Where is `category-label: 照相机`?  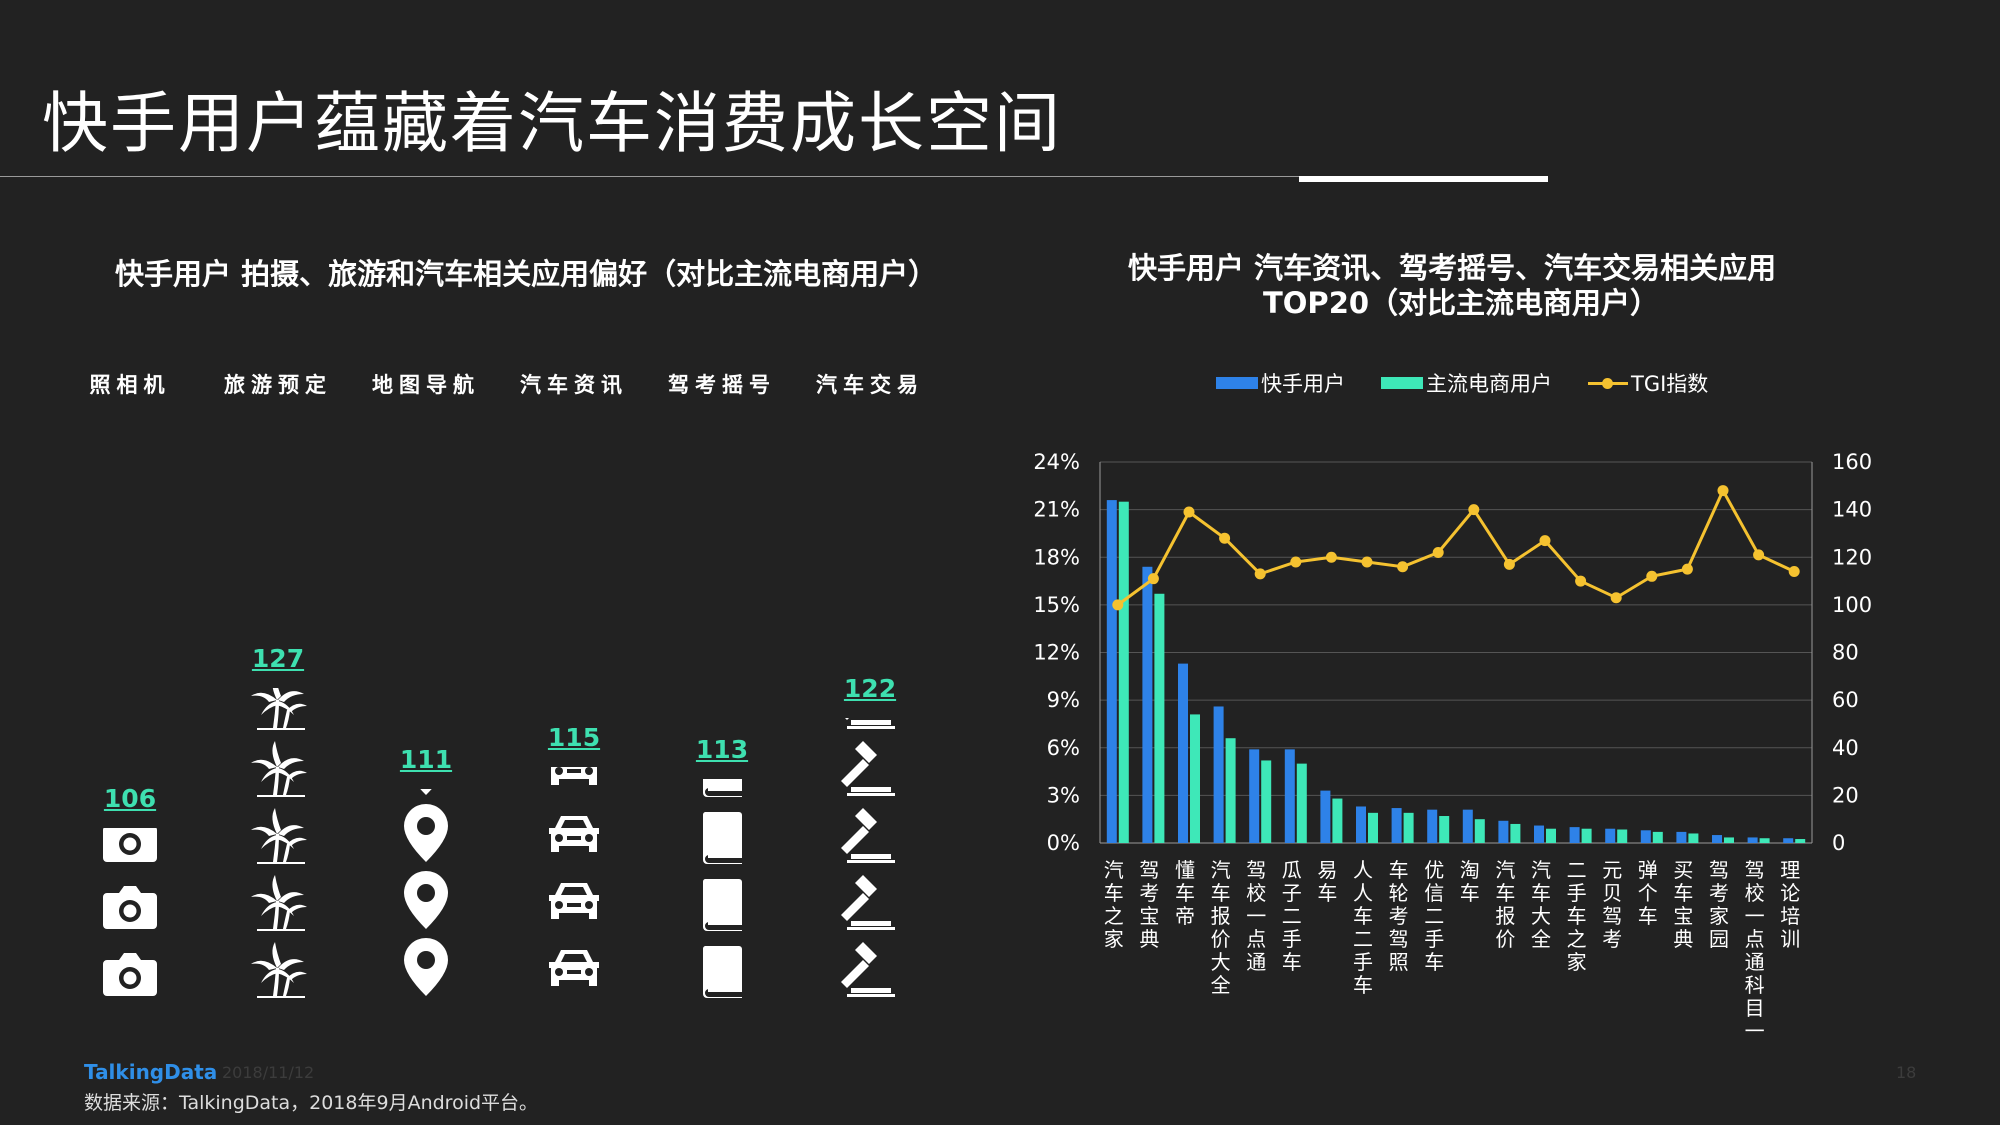 category-label: 照相机 is located at coordinates (130, 385).